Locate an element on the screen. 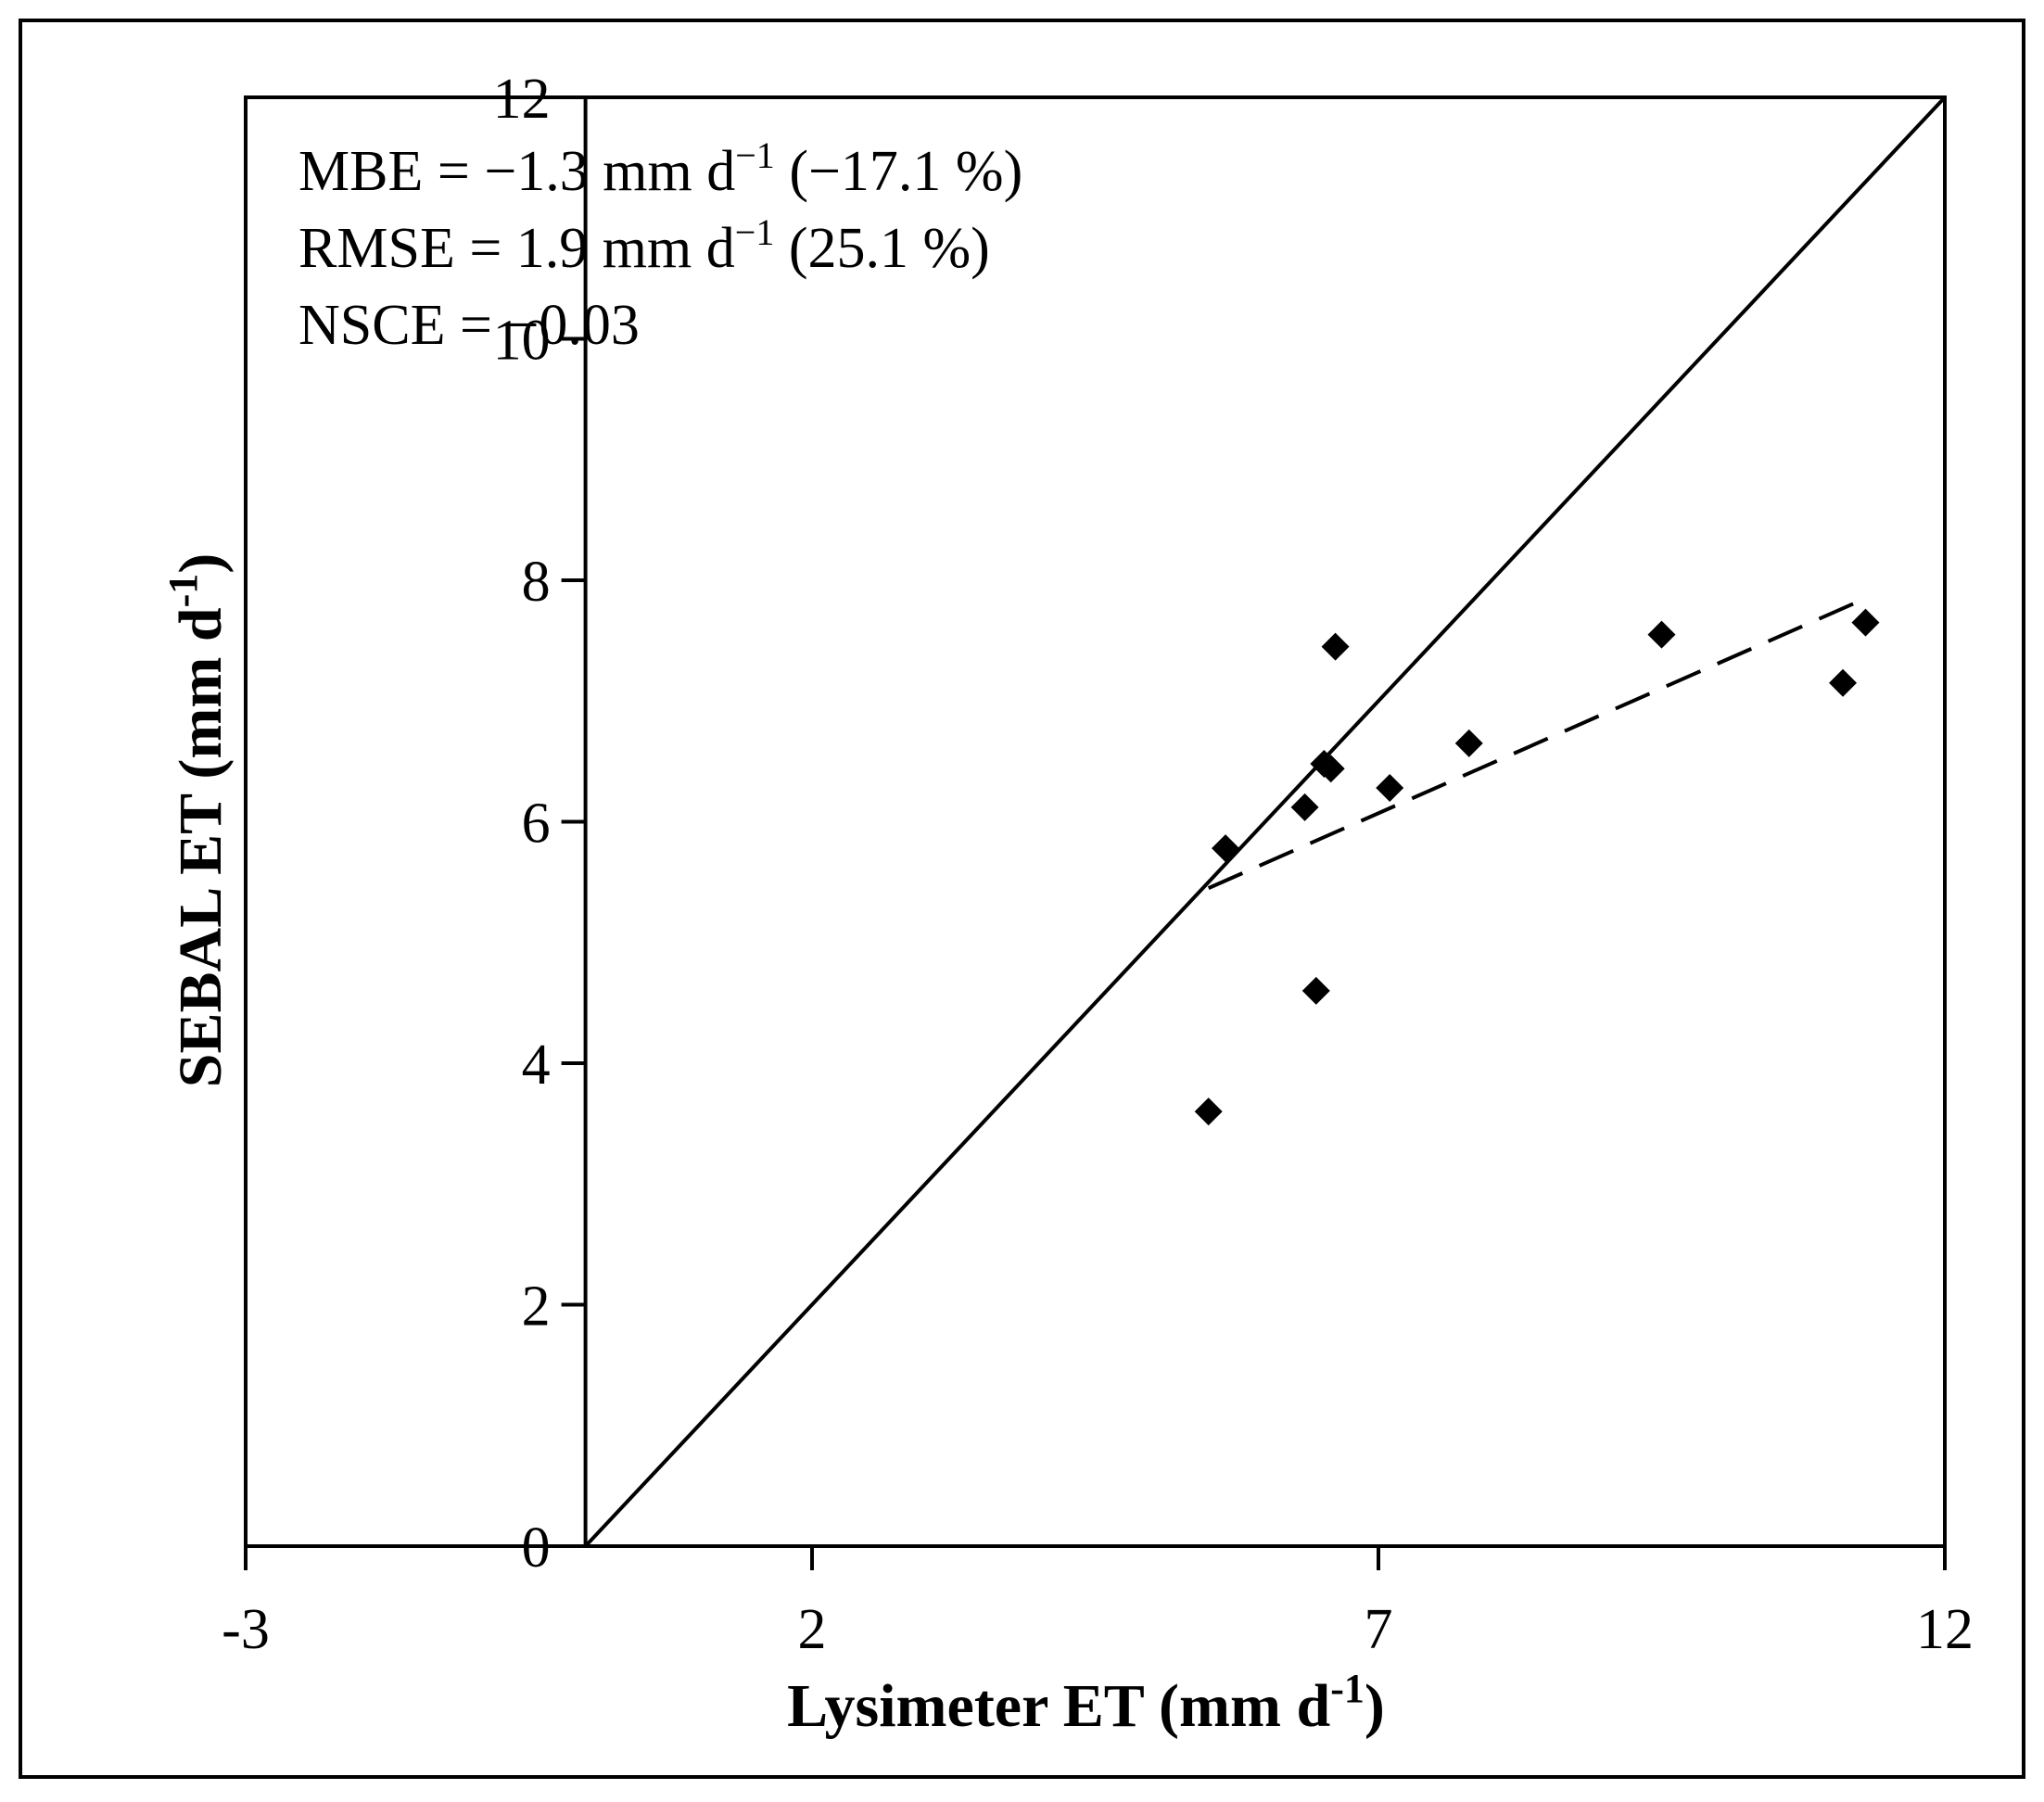  regression-line is located at coordinates (1537, 743).